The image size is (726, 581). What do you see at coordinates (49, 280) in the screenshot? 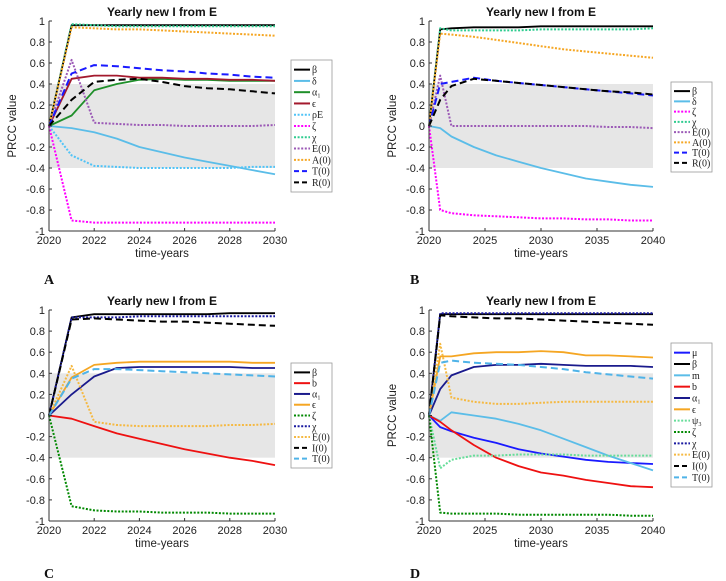
I see `panel-letter: A` at bounding box center [49, 280].